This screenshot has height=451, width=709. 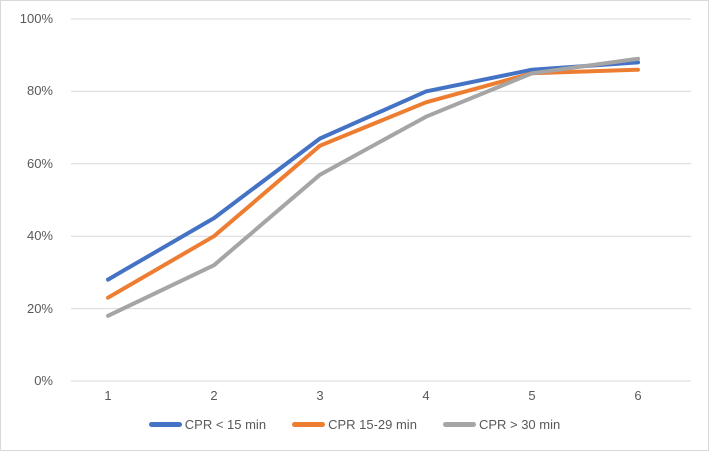 I want to click on legend: CPR < 15 min CPR 15-29 min CPR > 30 min, so click(x=354, y=424).